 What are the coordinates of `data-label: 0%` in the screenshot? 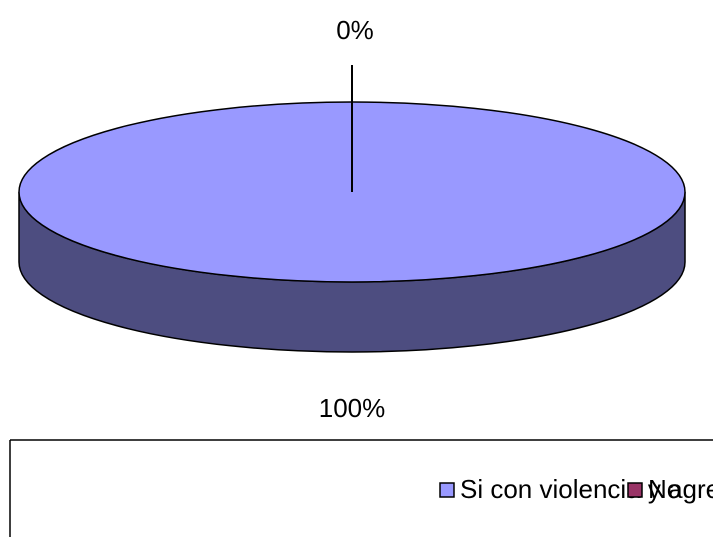 It's located at (355, 30).